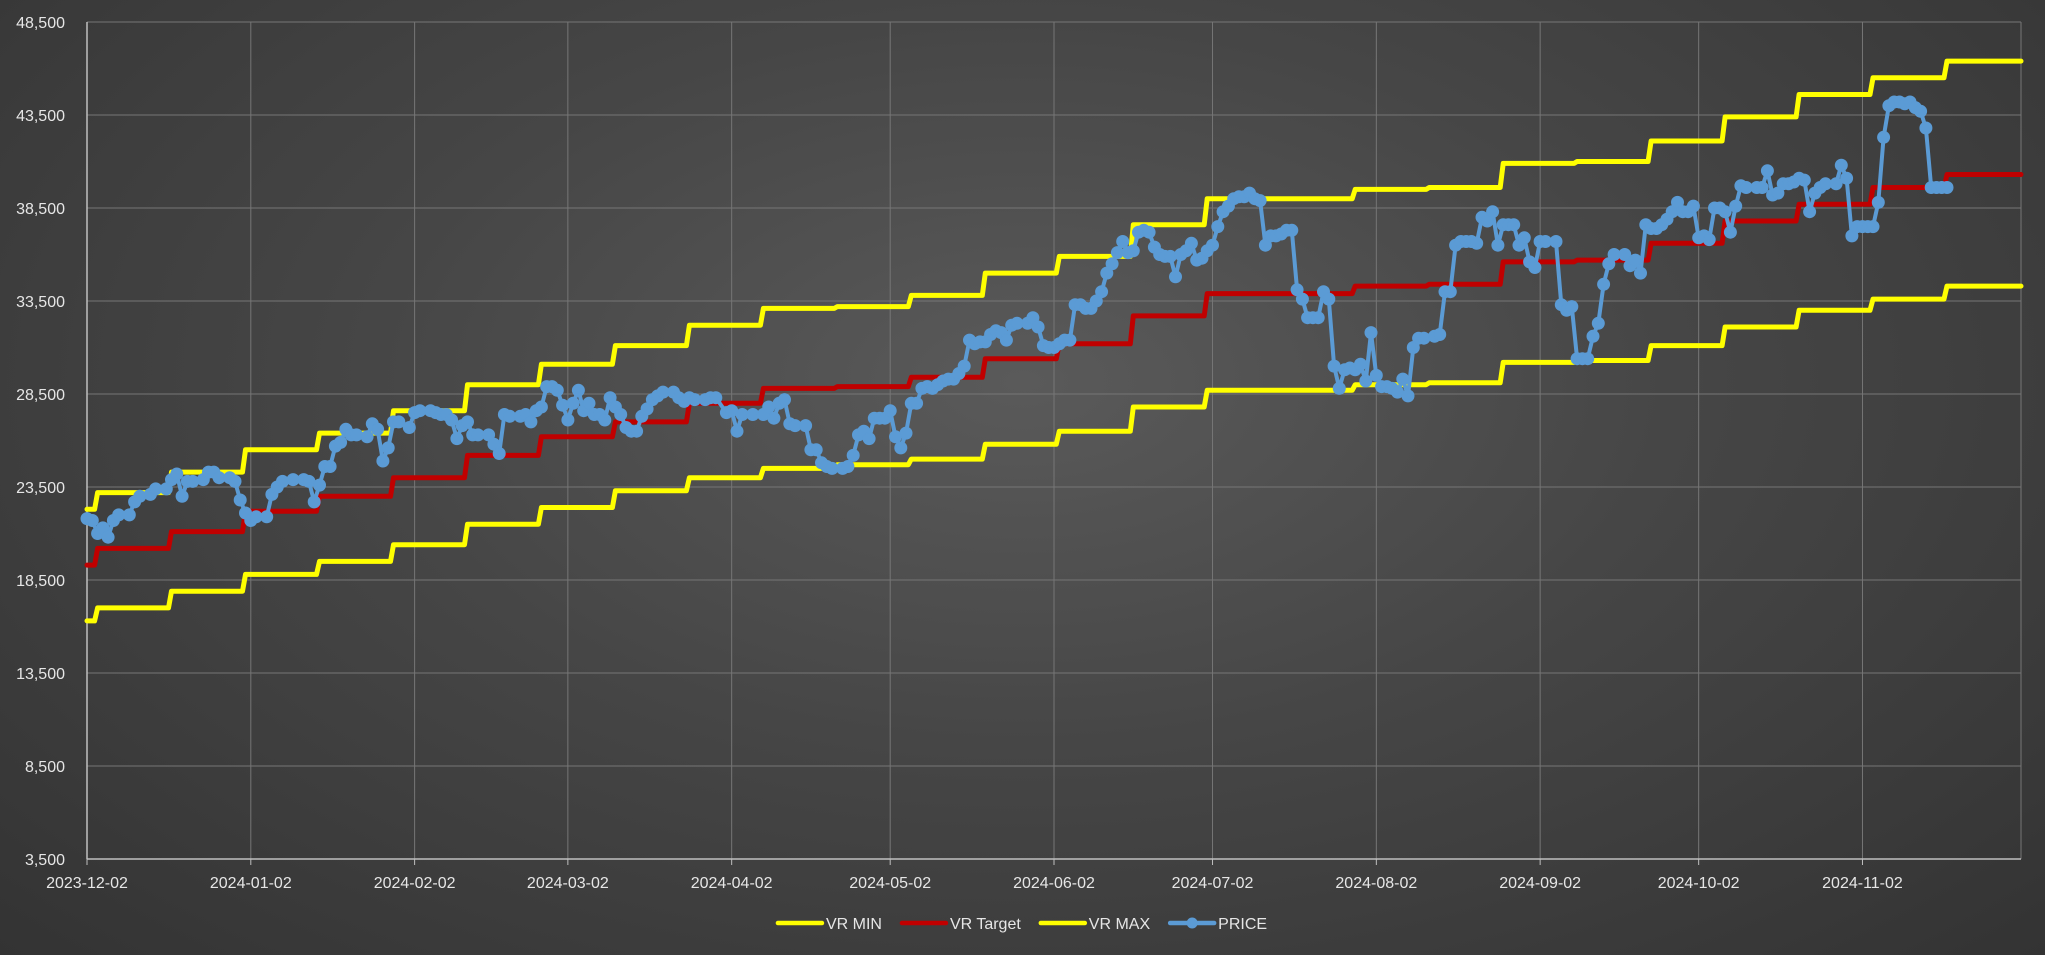  What do you see at coordinates (985, 924) in the screenshot?
I see `legend-label-vr_target: VR Target` at bounding box center [985, 924].